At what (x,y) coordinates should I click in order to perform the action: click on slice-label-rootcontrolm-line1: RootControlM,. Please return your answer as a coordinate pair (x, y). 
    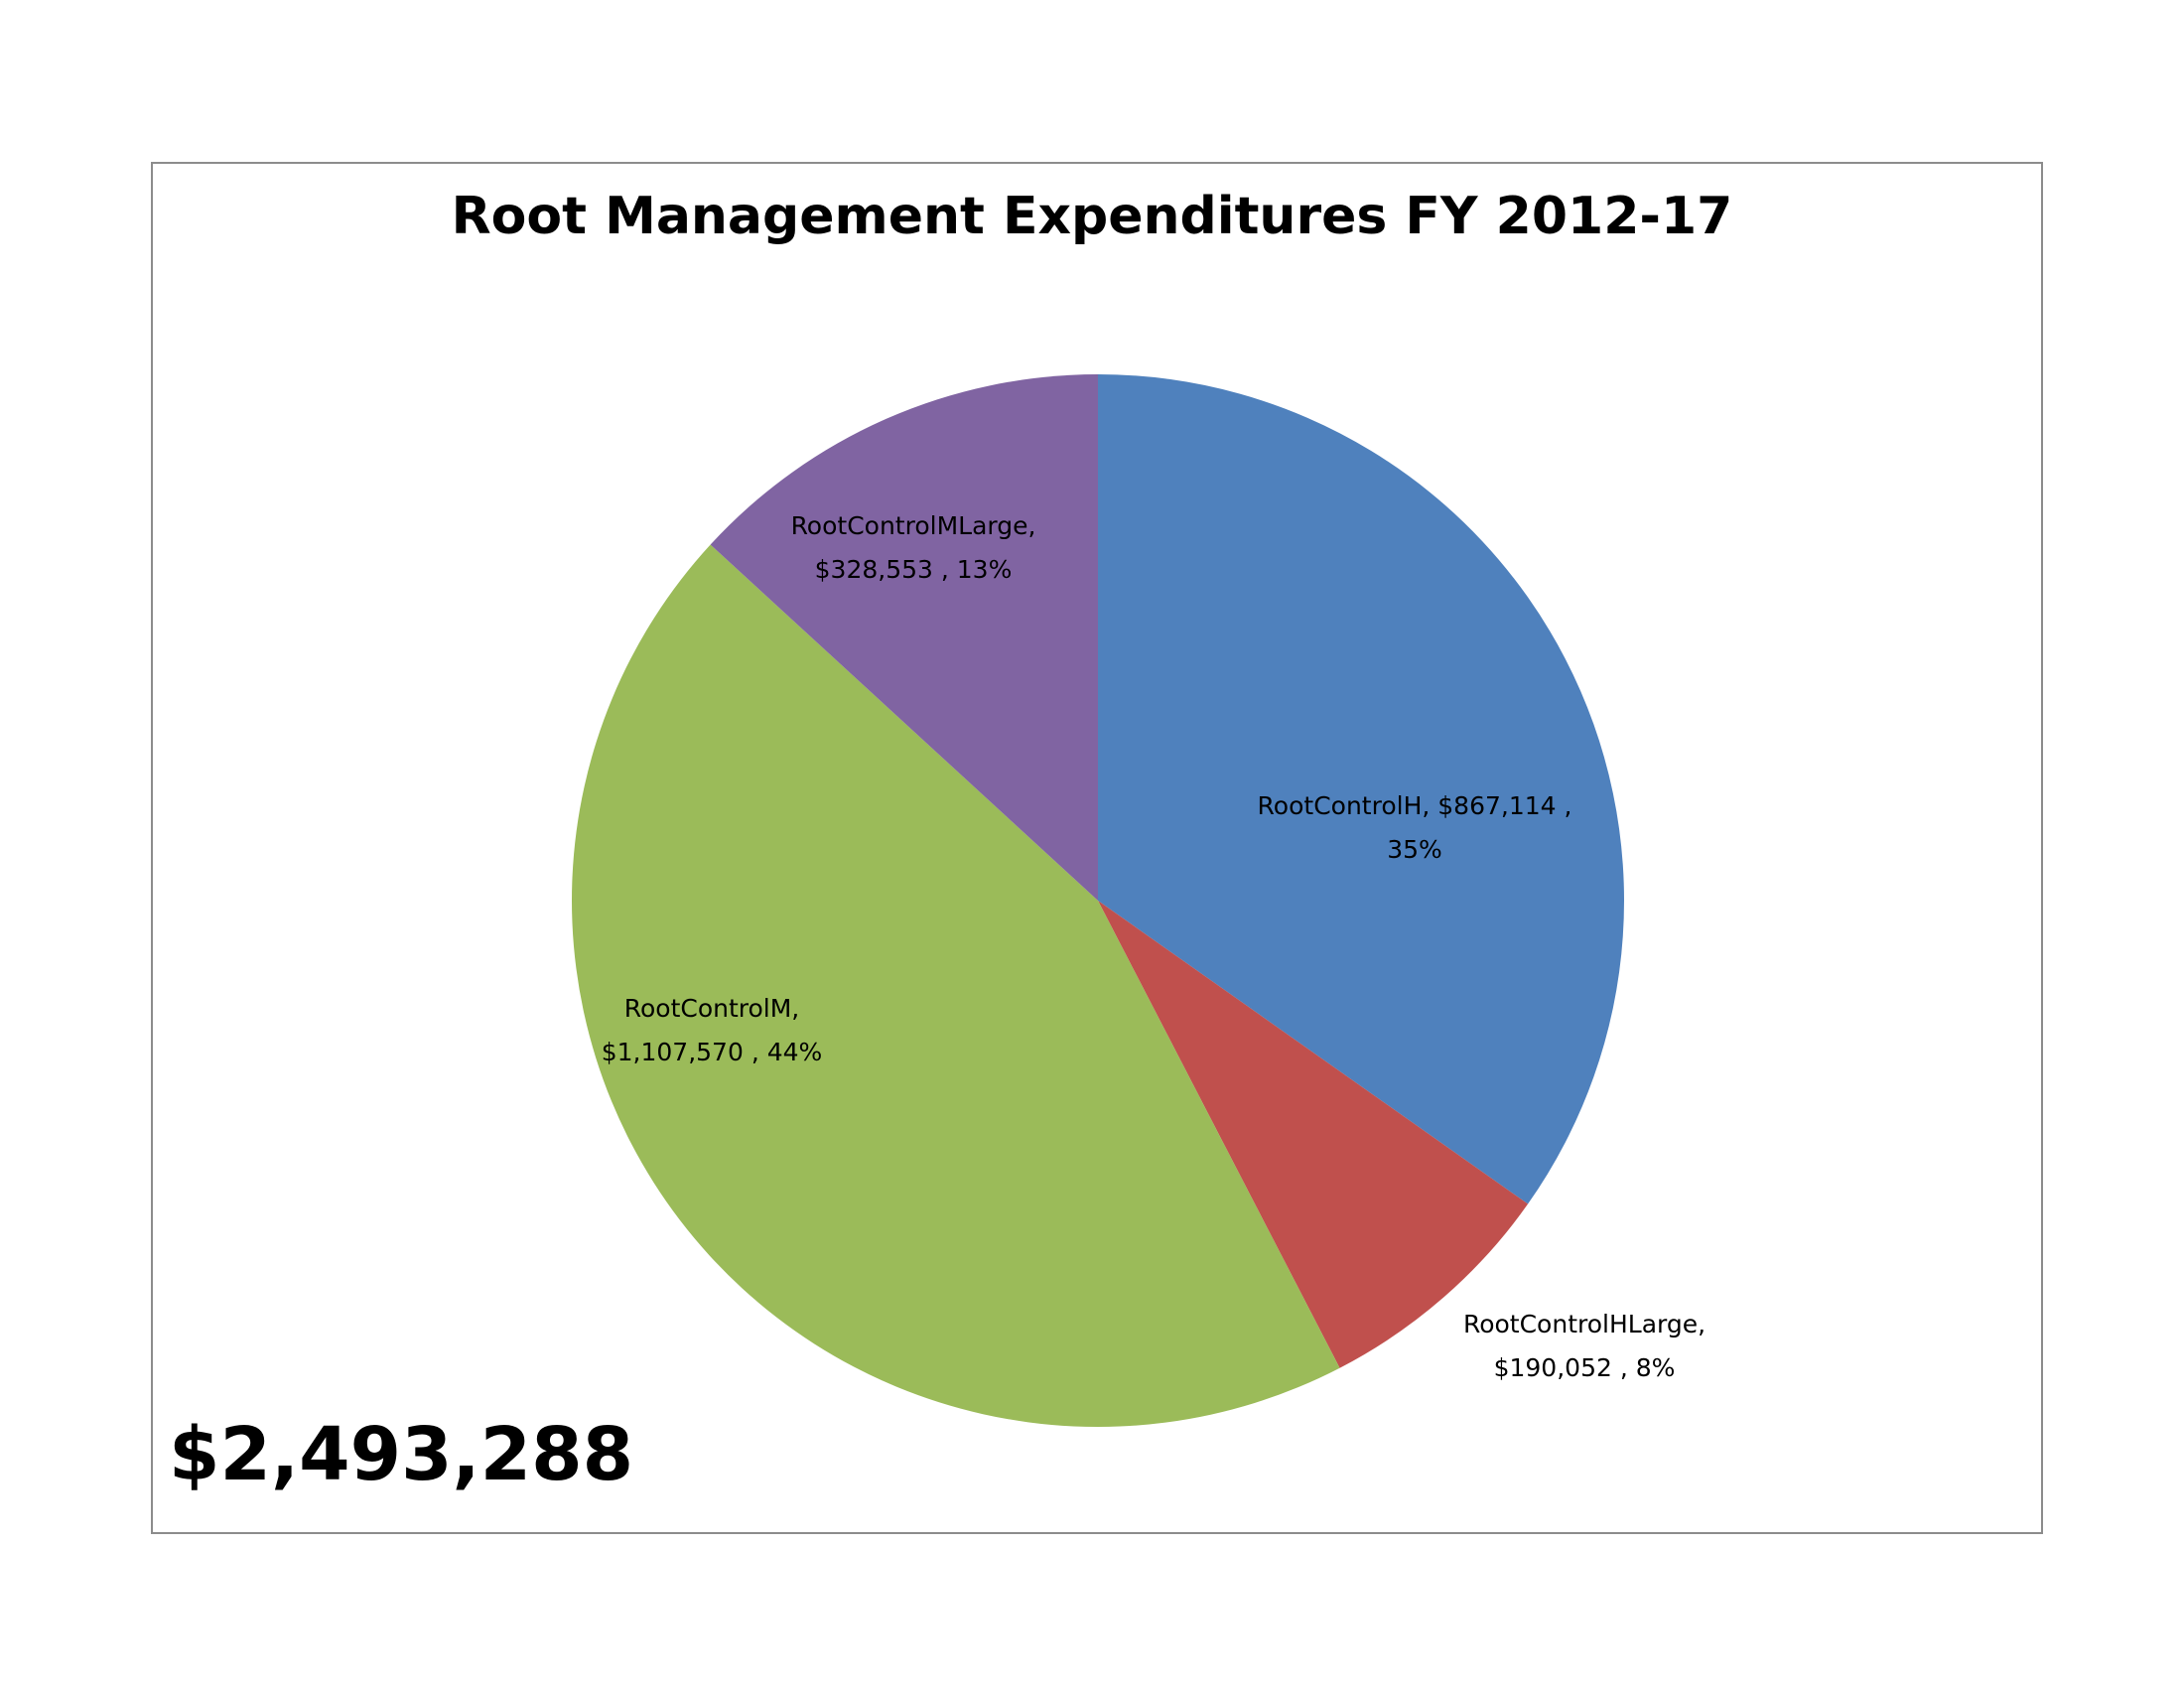
    Looking at the image, I should click on (711, 1008).